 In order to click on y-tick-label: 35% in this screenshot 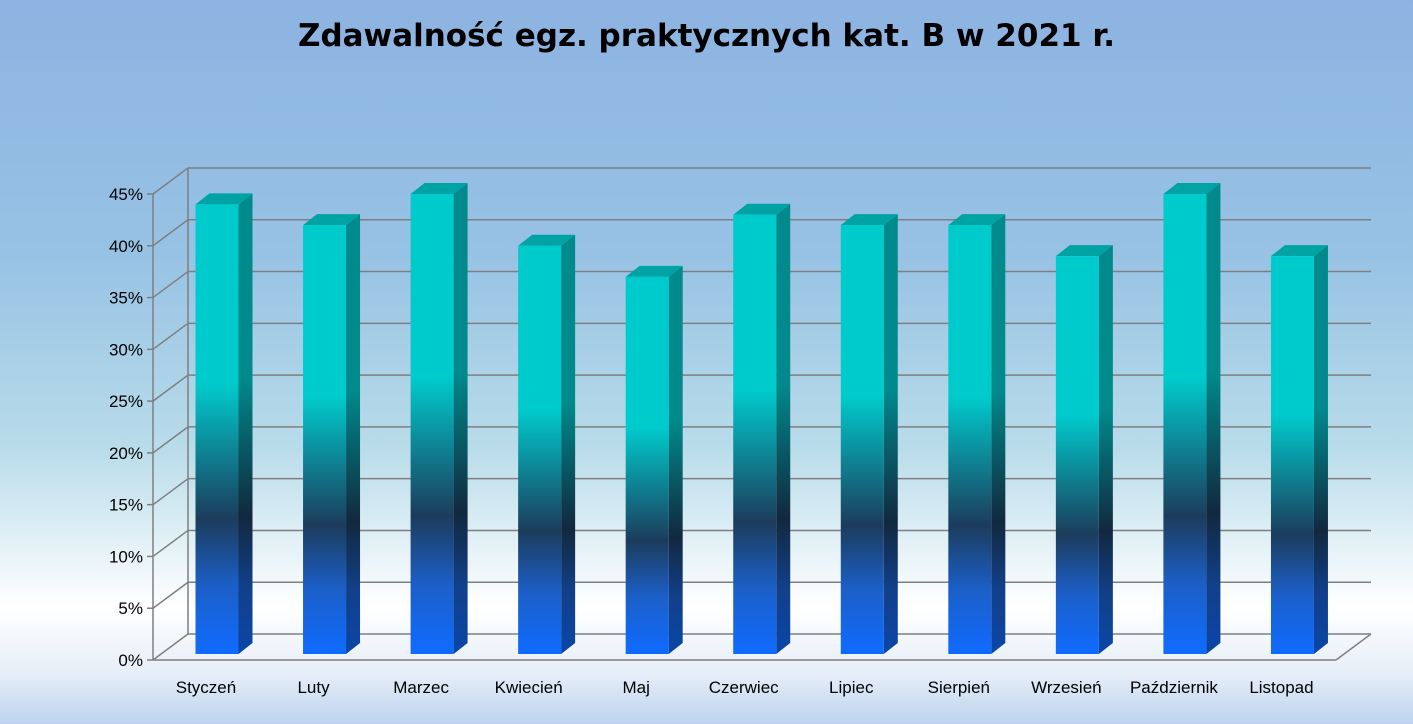, I will do `click(126, 298)`.